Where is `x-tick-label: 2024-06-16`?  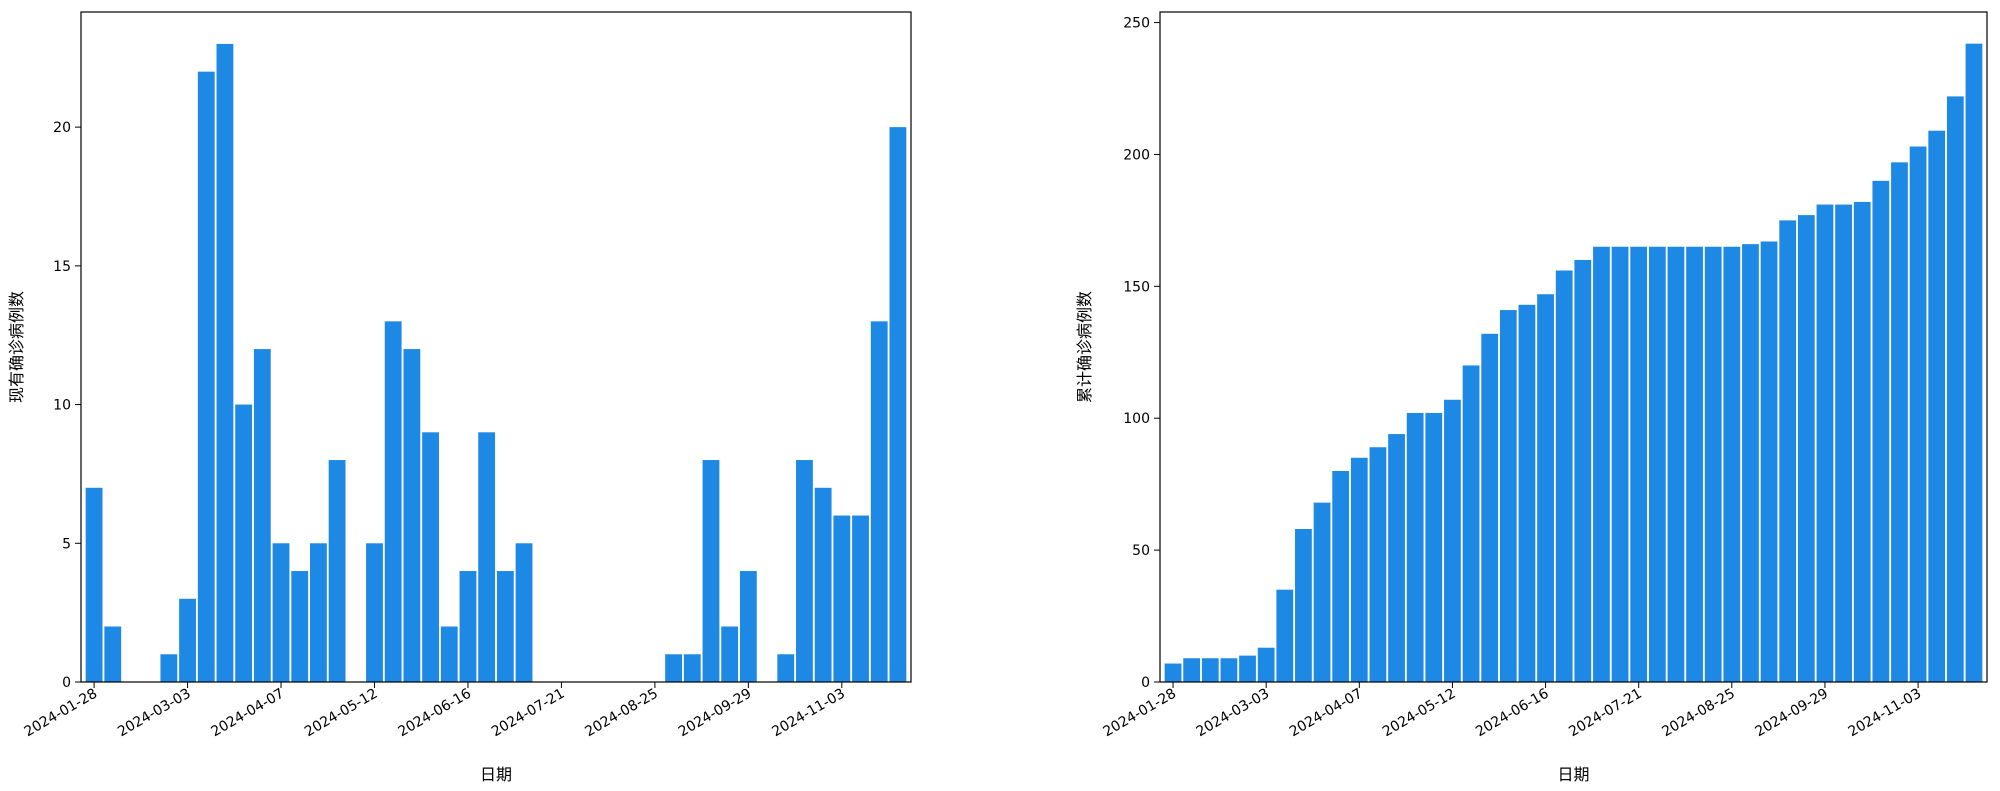 x-tick-label: 2024-06-16 is located at coordinates (1512, 713).